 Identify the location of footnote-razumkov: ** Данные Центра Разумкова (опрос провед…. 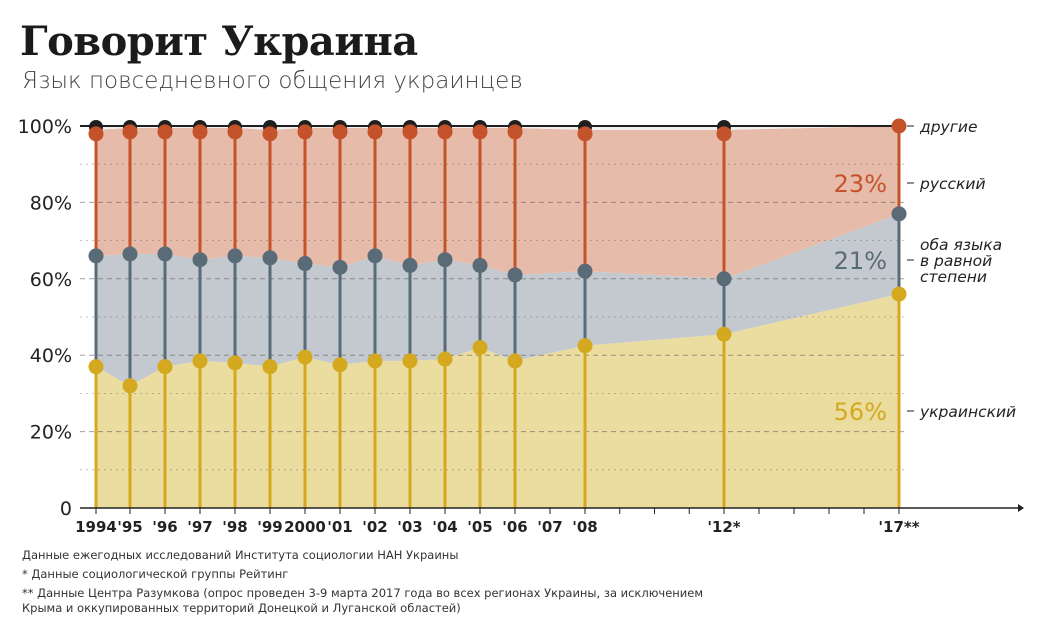
(363, 593).